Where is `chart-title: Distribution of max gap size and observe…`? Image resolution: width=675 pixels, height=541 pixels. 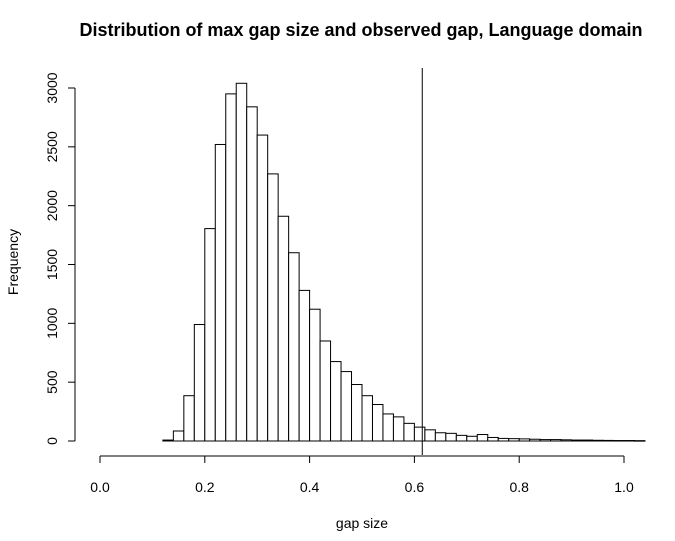
chart-title: Distribution of max gap size and observe… is located at coordinates (360, 30).